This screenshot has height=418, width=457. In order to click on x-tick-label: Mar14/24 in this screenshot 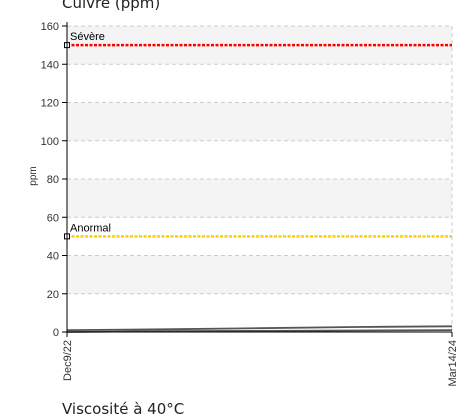, I will do `click(452, 363)`.